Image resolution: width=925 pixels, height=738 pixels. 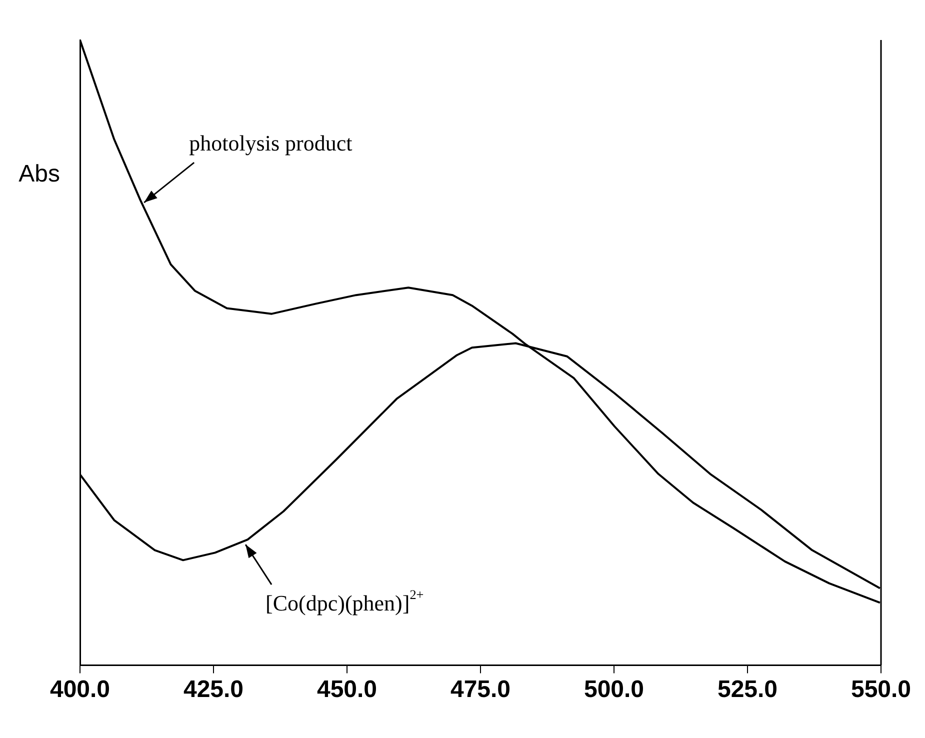 What do you see at coordinates (270, 143) in the screenshot?
I see `annotation: photolysis product` at bounding box center [270, 143].